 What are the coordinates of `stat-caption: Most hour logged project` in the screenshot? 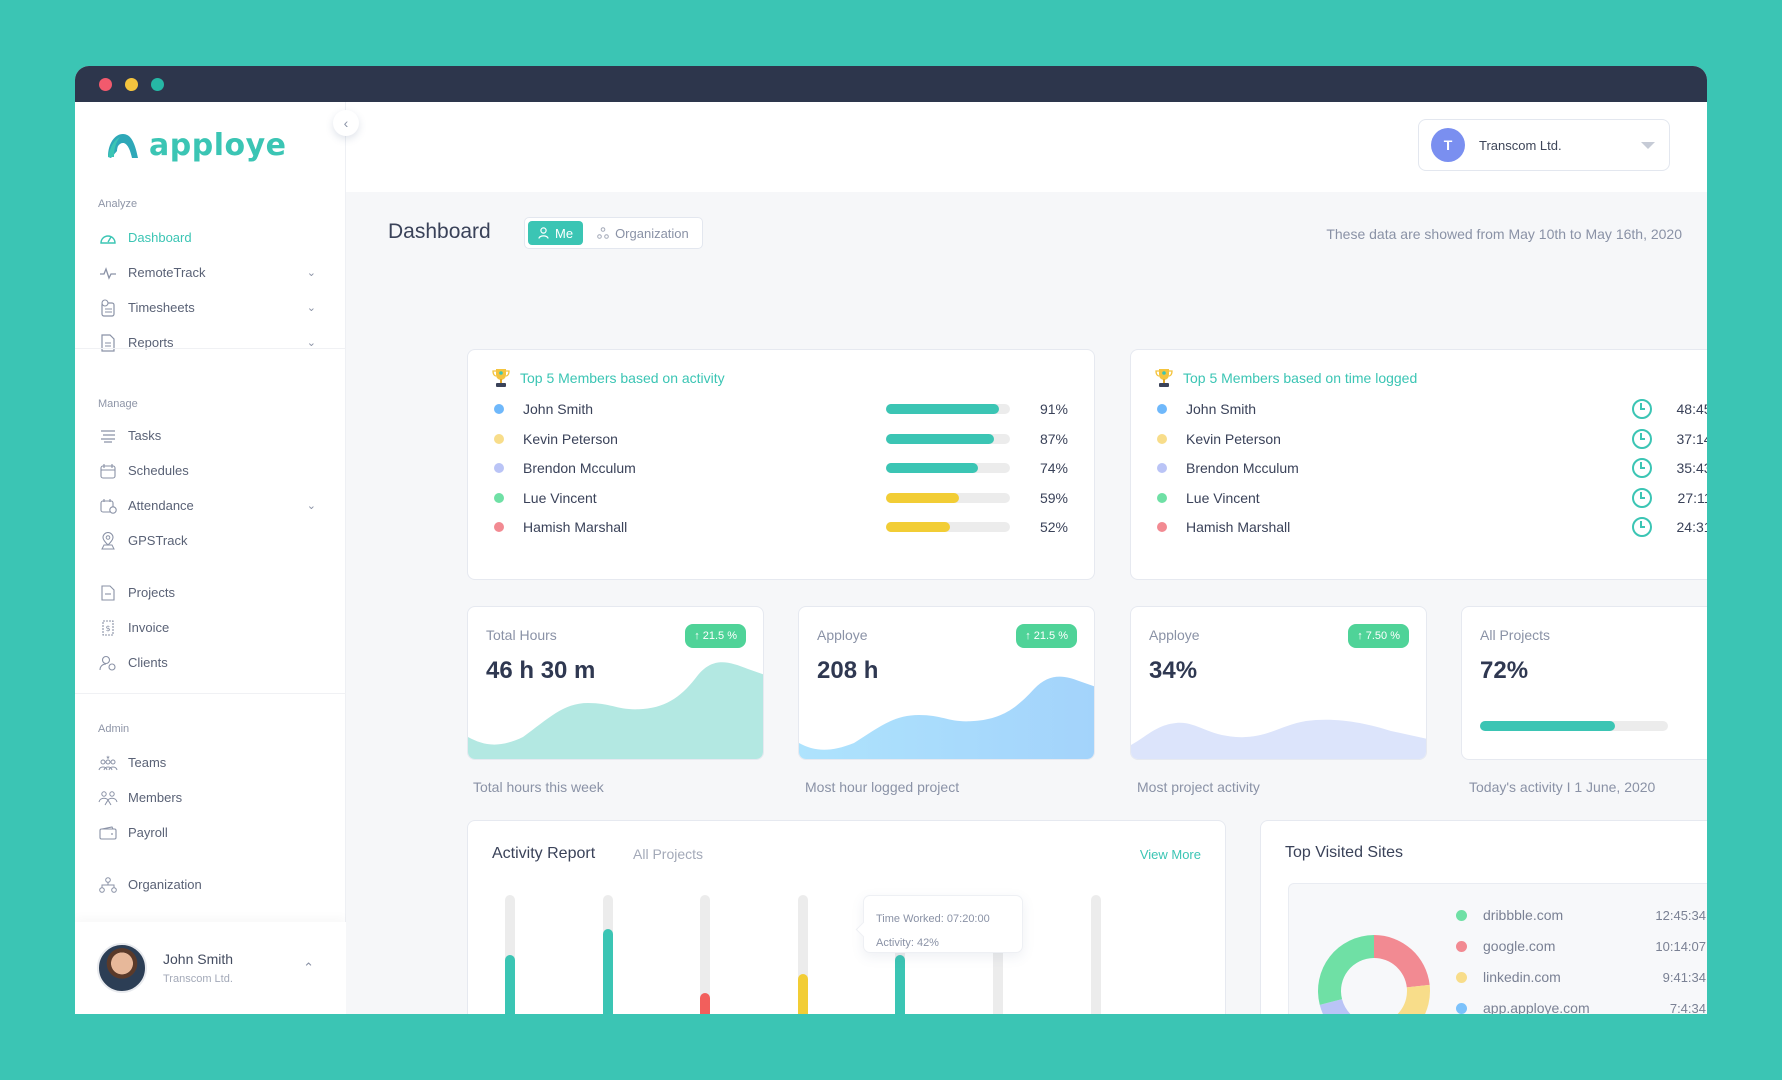 It's located at (882, 787).